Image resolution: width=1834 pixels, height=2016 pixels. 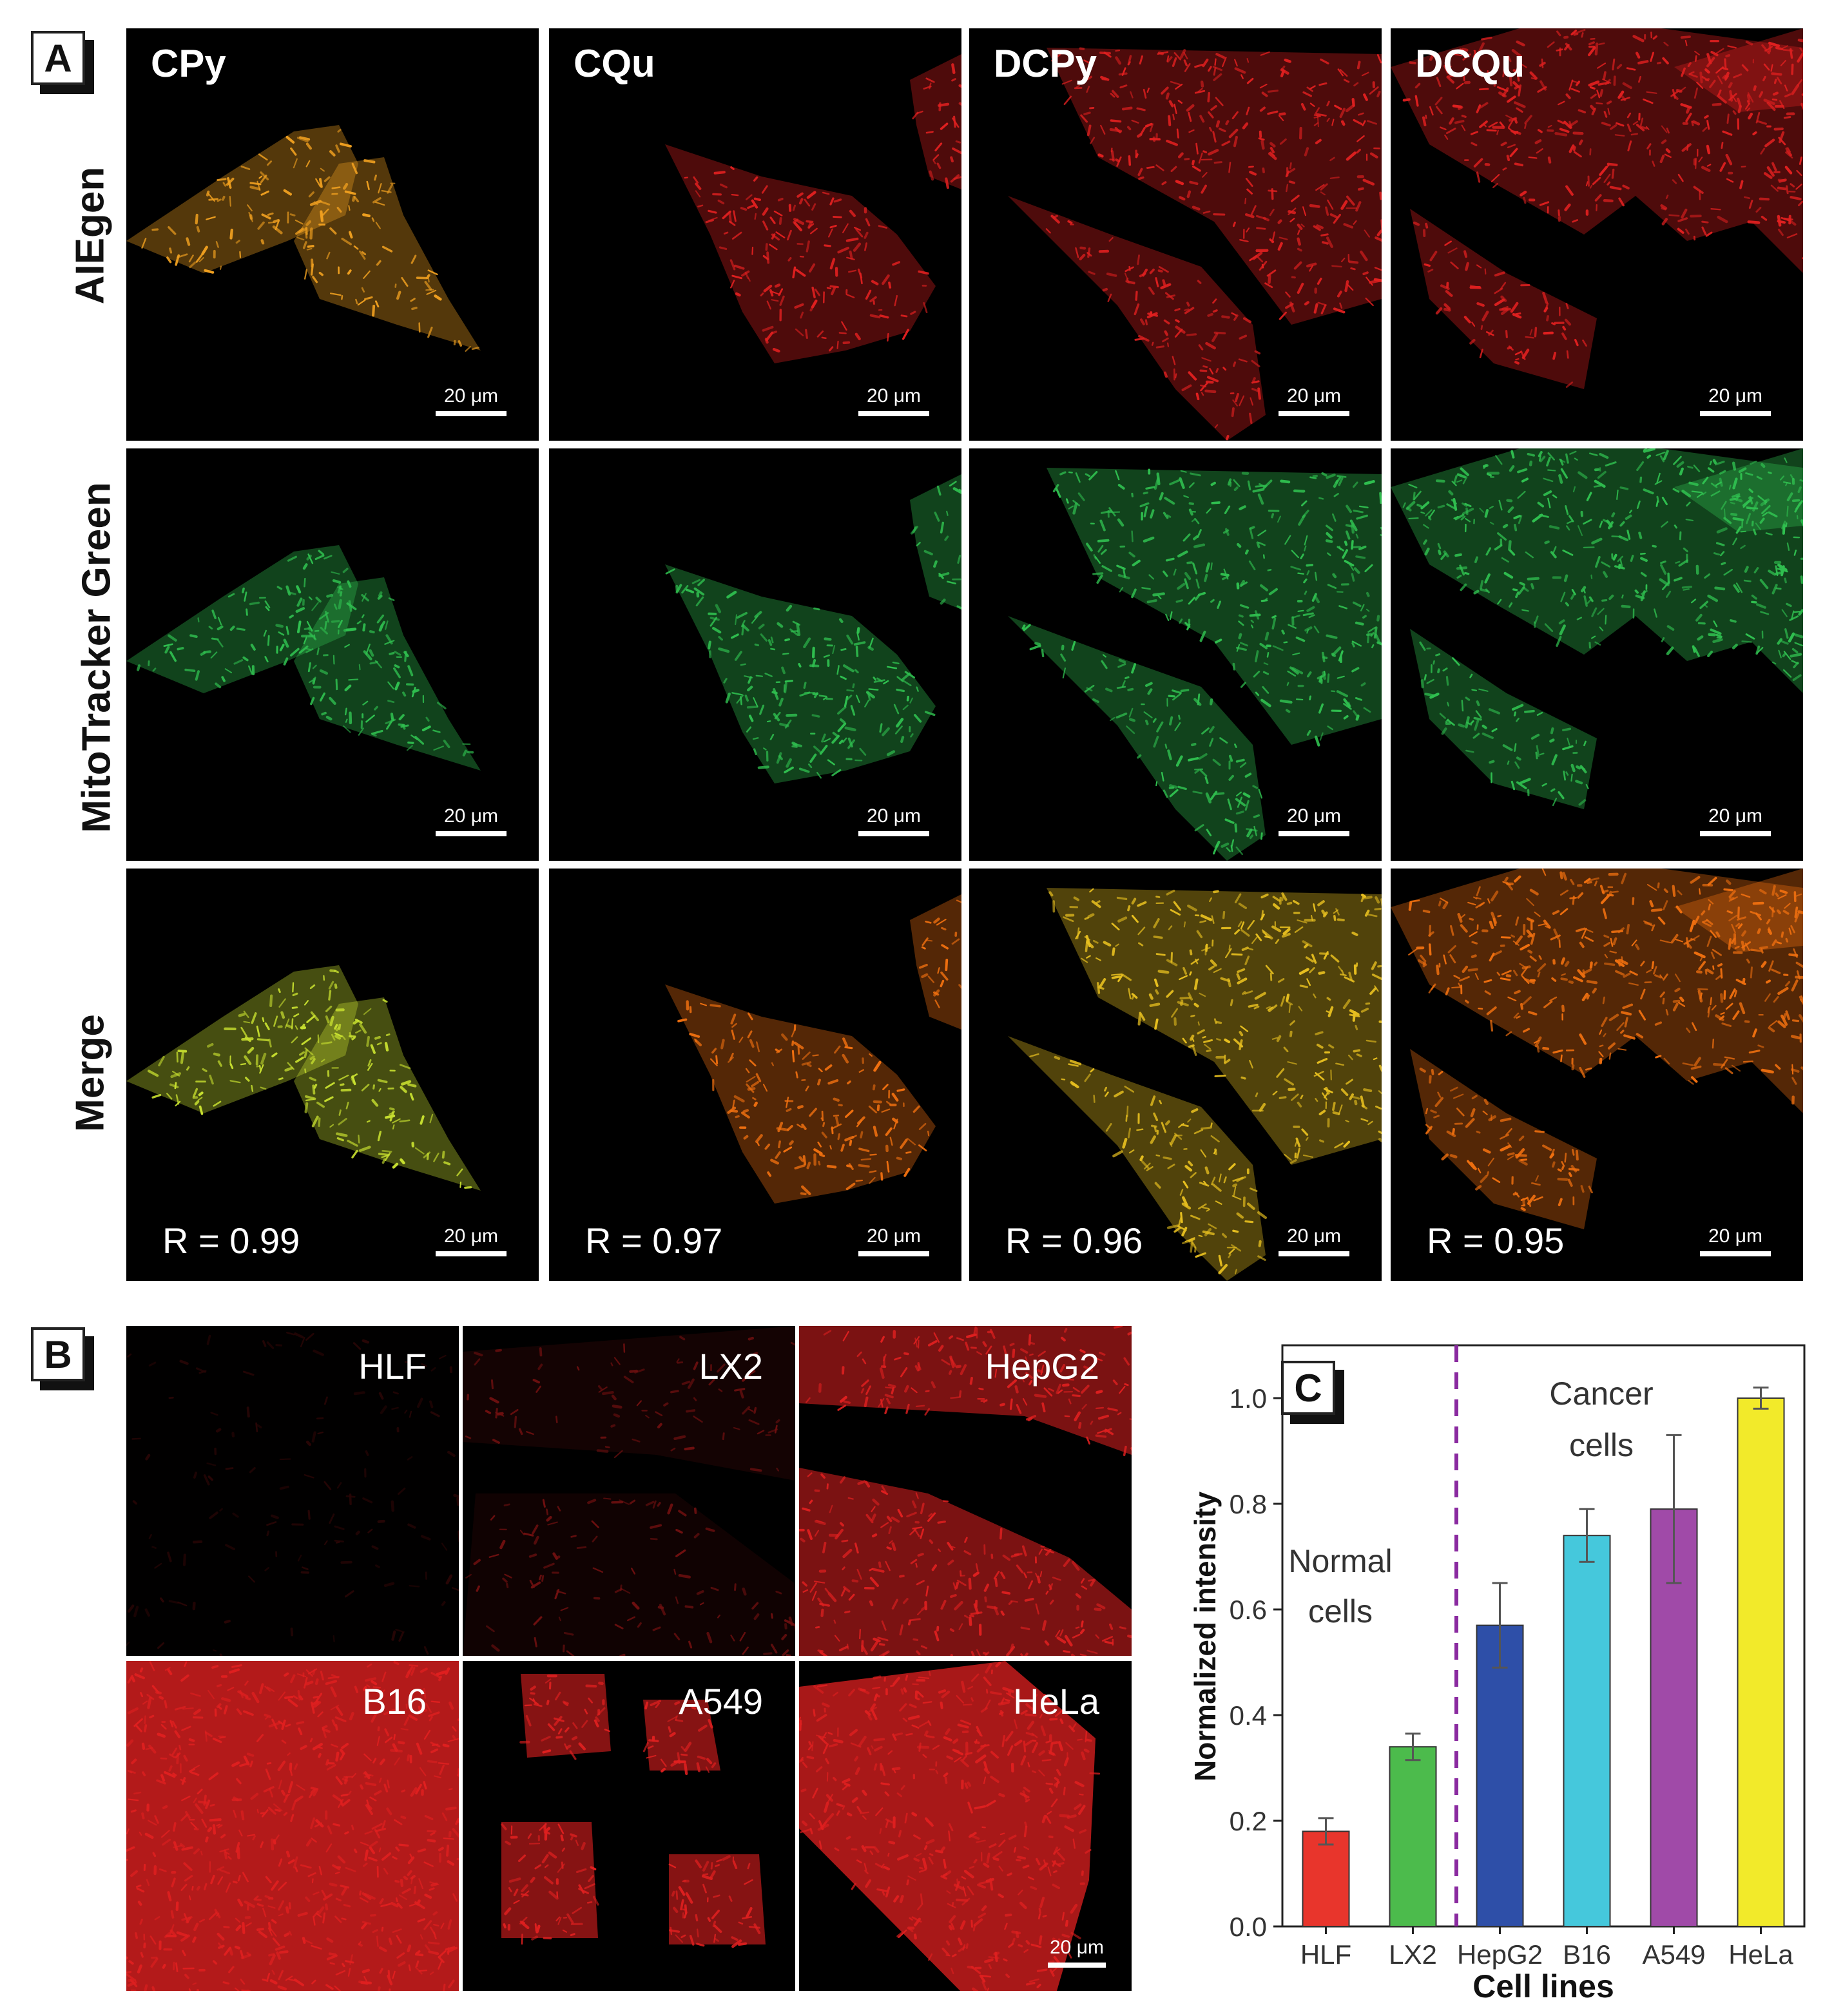 I want to click on micrograph-cqu-merge: R = 0.97 20 μm, so click(x=755, y=1075).